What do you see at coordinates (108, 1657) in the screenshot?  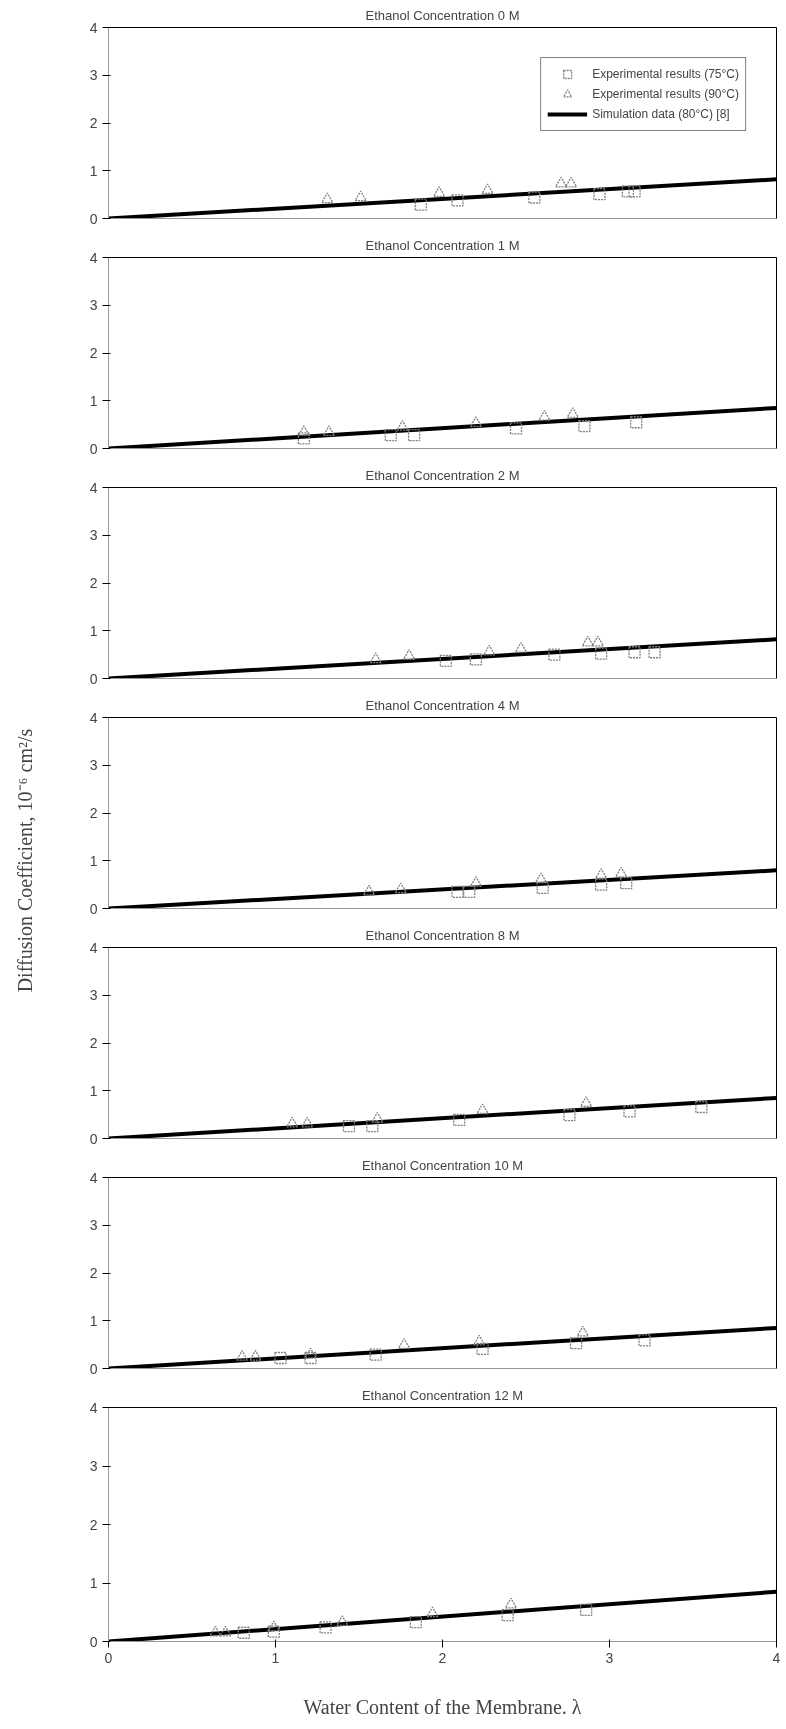 I see `x-tick-label: 0` at bounding box center [108, 1657].